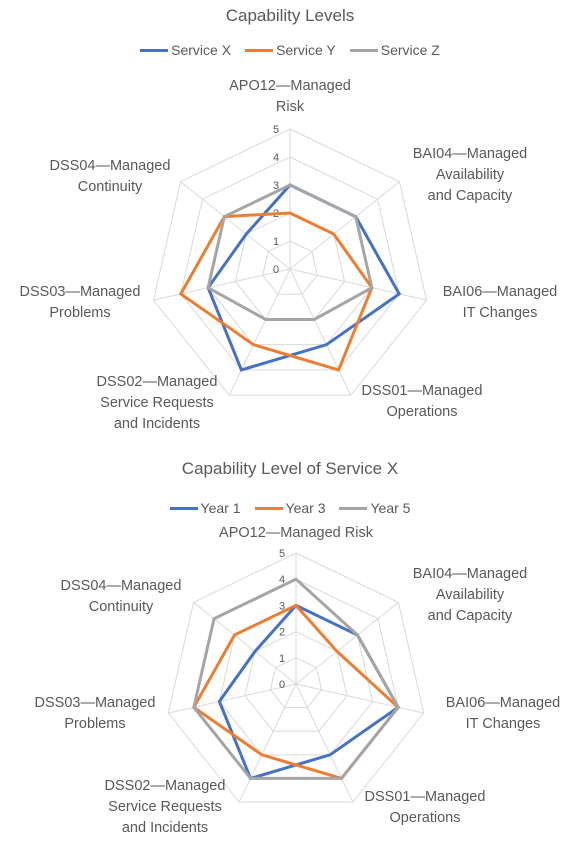 The width and height of the screenshot is (580, 841). I want to click on series-line-service-y, so click(276, 291).